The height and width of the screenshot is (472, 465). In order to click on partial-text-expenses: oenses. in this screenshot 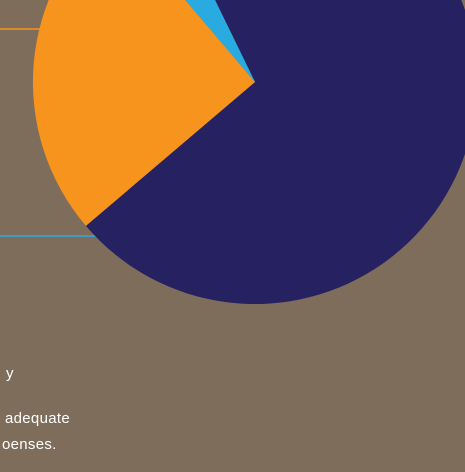, I will do `click(29, 444)`.